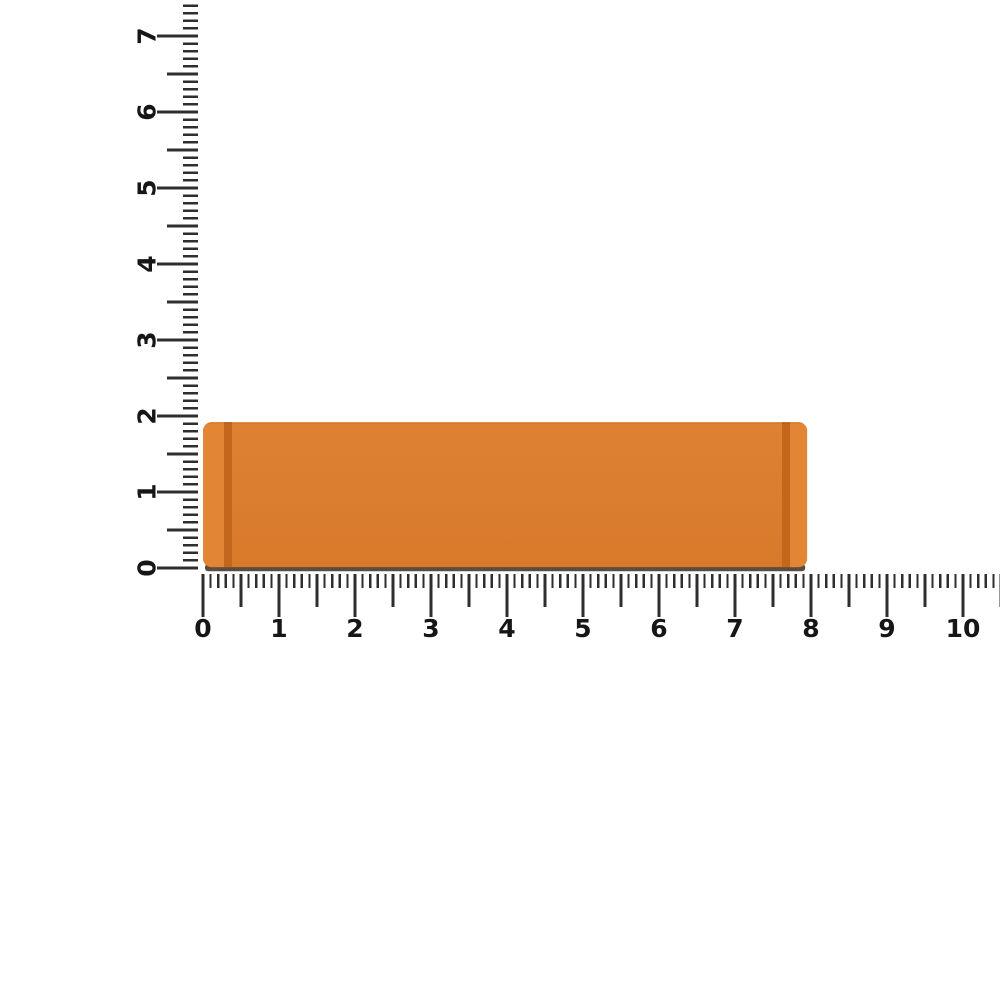  What do you see at coordinates (147, 263) in the screenshot?
I see `v-ruler-tick-label: 4` at bounding box center [147, 263].